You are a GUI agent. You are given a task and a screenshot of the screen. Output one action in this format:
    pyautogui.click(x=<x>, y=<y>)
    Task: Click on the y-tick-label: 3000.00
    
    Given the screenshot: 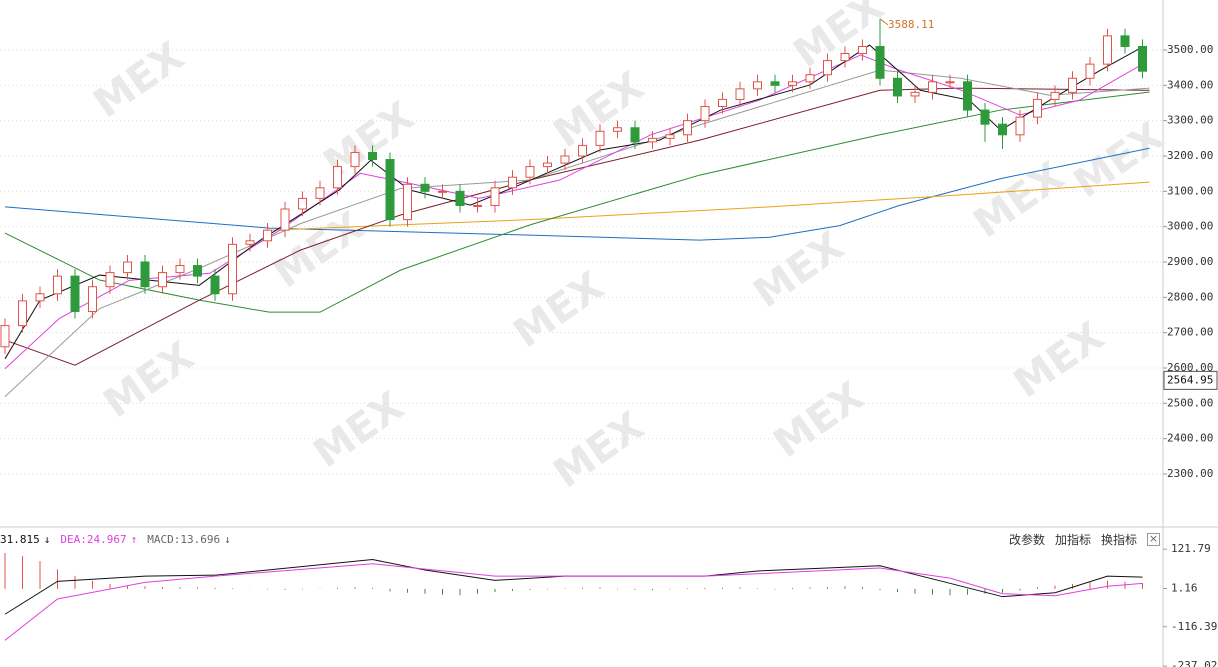 What is the action you would take?
    pyautogui.click(x=1190, y=226)
    